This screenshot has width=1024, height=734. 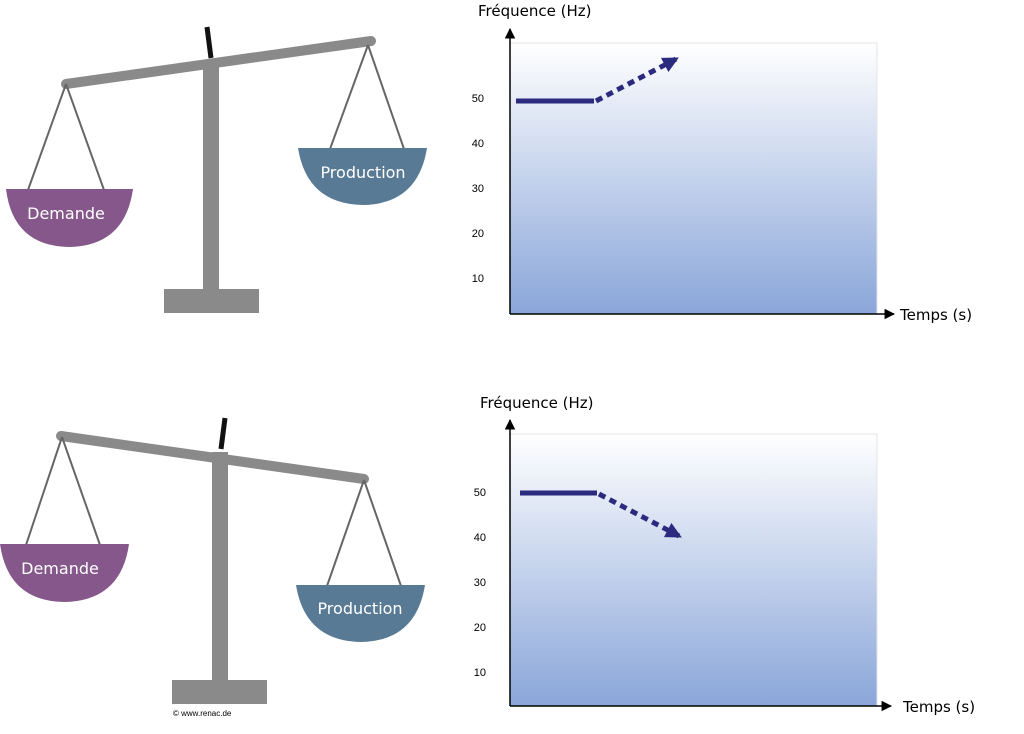 What do you see at coordinates (639, 515) in the screenshot?
I see `frequency-trend-arrow-down` at bounding box center [639, 515].